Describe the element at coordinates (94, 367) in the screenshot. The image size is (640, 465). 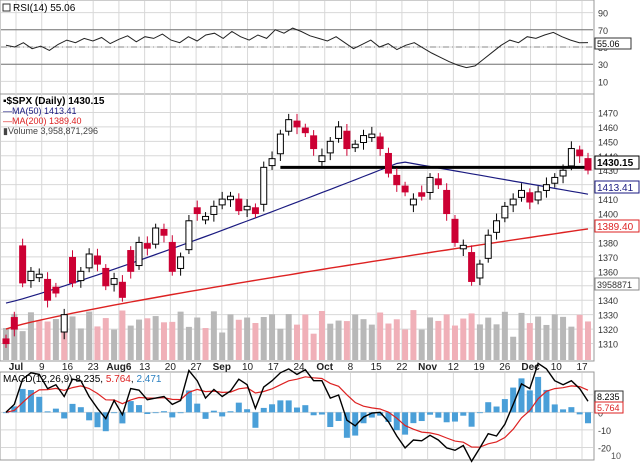
I see `x-tick-label: 23` at that location.